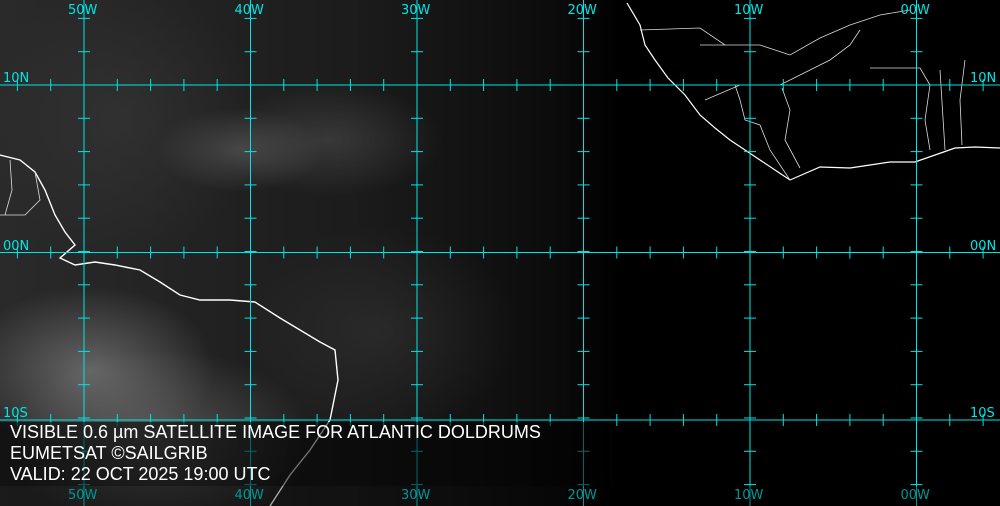 This screenshot has height=506, width=1000. Describe the element at coordinates (982, 413) in the screenshot. I see `latitude-label-right: 10S` at that location.